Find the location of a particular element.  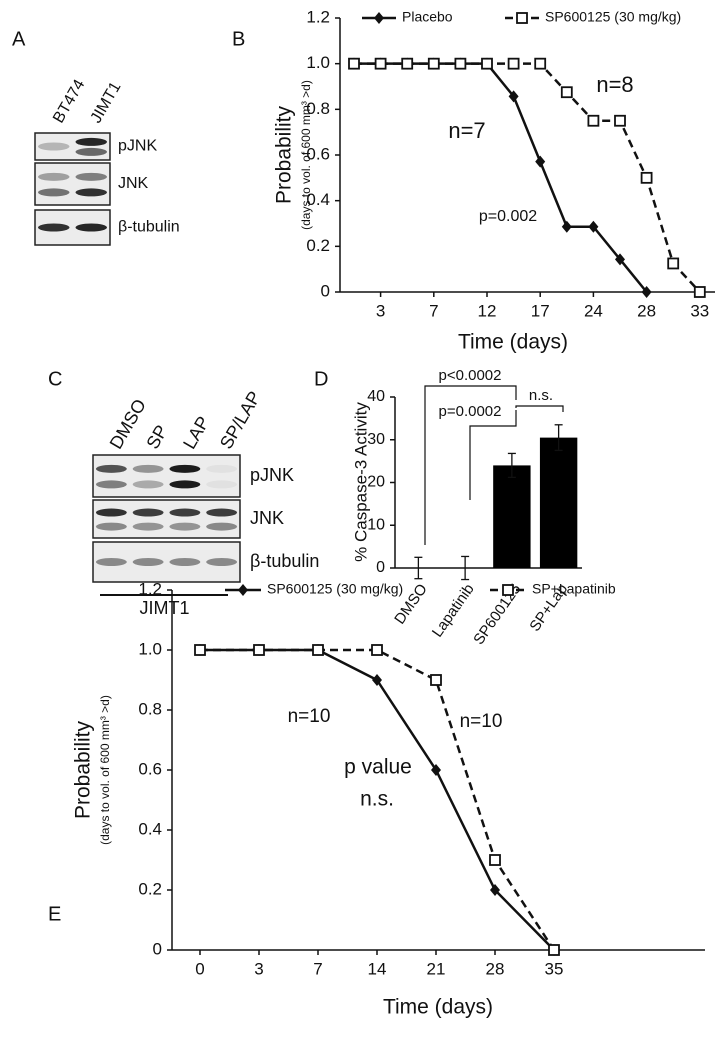

annotation: n=10 is located at coordinates (309, 716).